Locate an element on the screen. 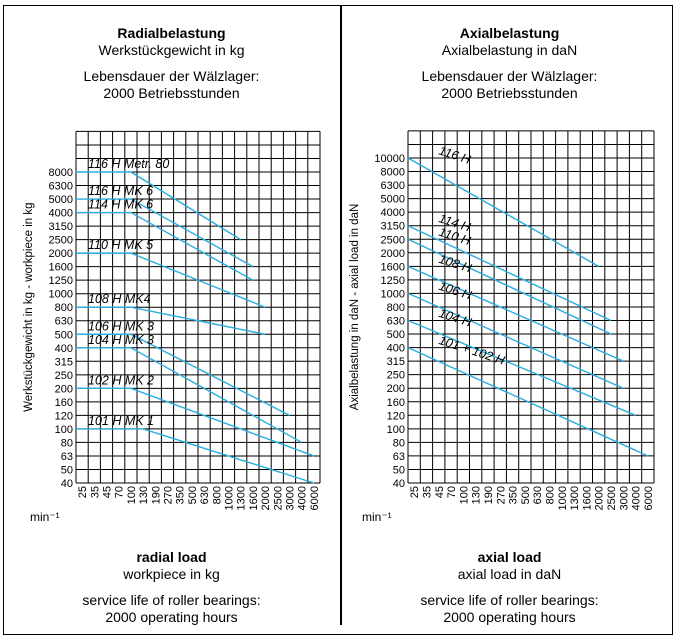 The height and width of the screenshot is (635, 677). radial-life-en-2: 2000 operating hours is located at coordinates (171, 617).